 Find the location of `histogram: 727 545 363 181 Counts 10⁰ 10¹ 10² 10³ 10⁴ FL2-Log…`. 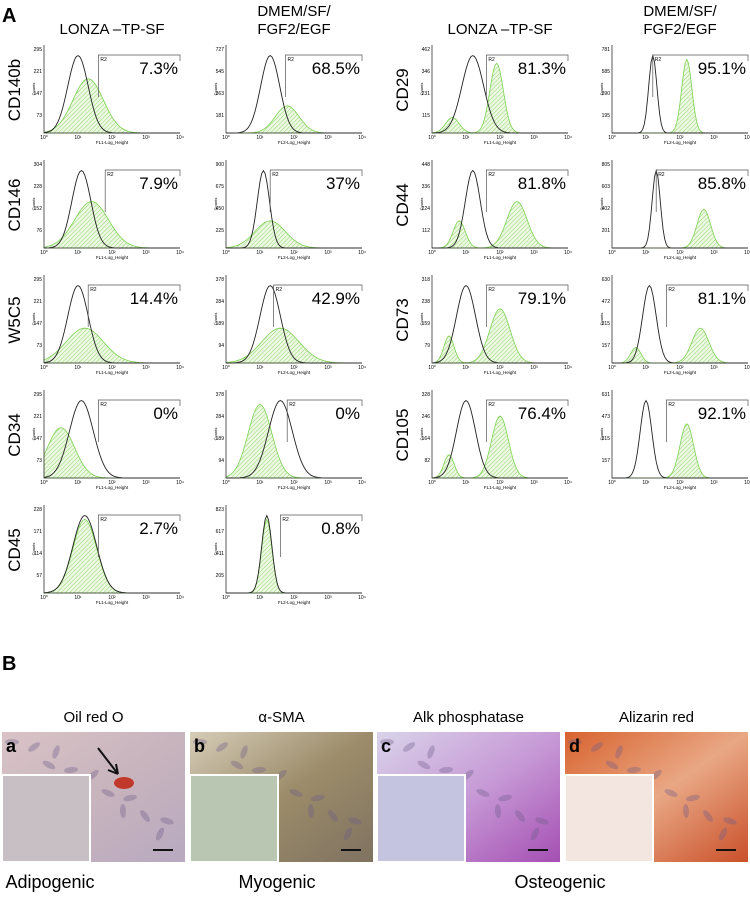

histogram: 727 545 363 181 Counts 10⁰ 10¹ 10² 10³ 10⁴ FL2-Log… is located at coordinates (289, 95).